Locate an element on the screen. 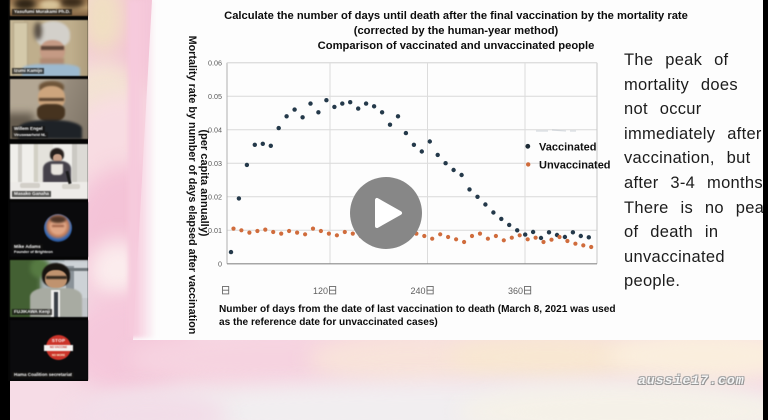  svg-text: 0.02 is located at coordinates (215, 196).